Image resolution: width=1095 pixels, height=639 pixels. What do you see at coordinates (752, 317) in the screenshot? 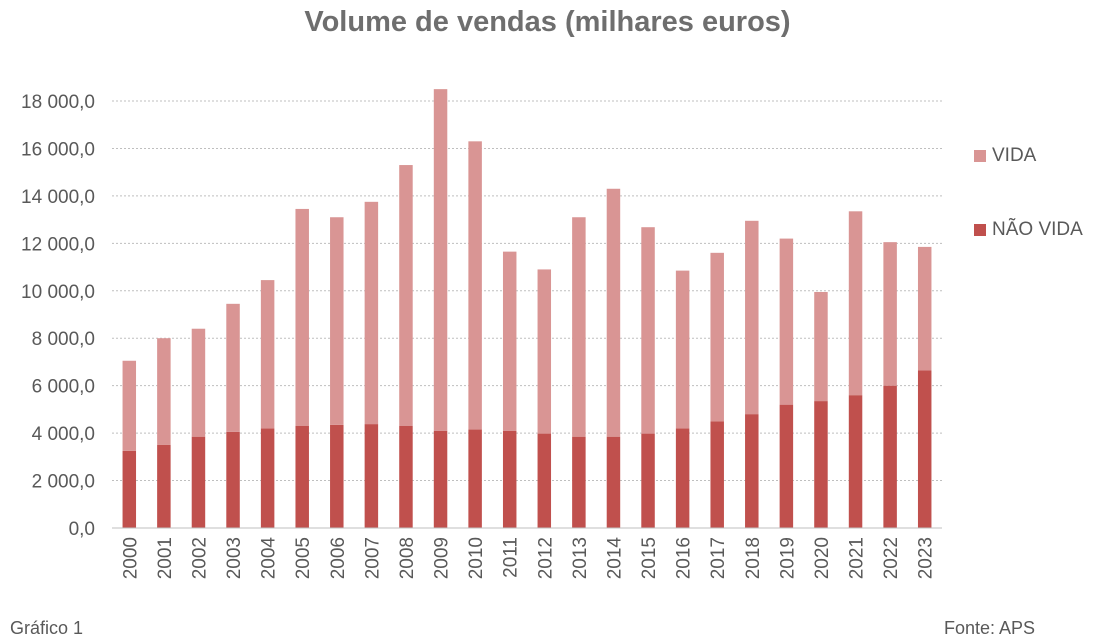
I see `bar-vida-2018` at bounding box center [752, 317].